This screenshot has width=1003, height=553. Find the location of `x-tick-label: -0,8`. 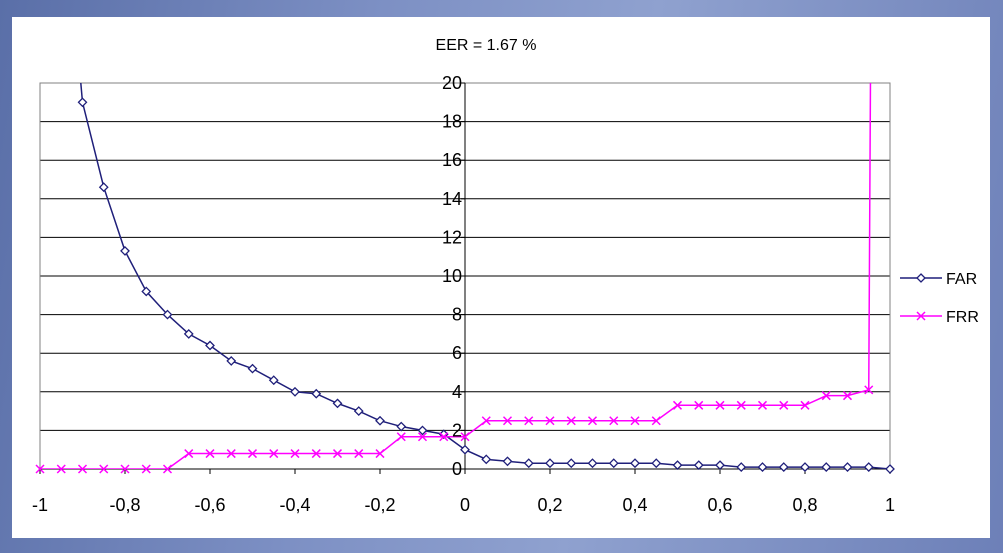

x-tick-label: -0,8 is located at coordinates (124, 505).